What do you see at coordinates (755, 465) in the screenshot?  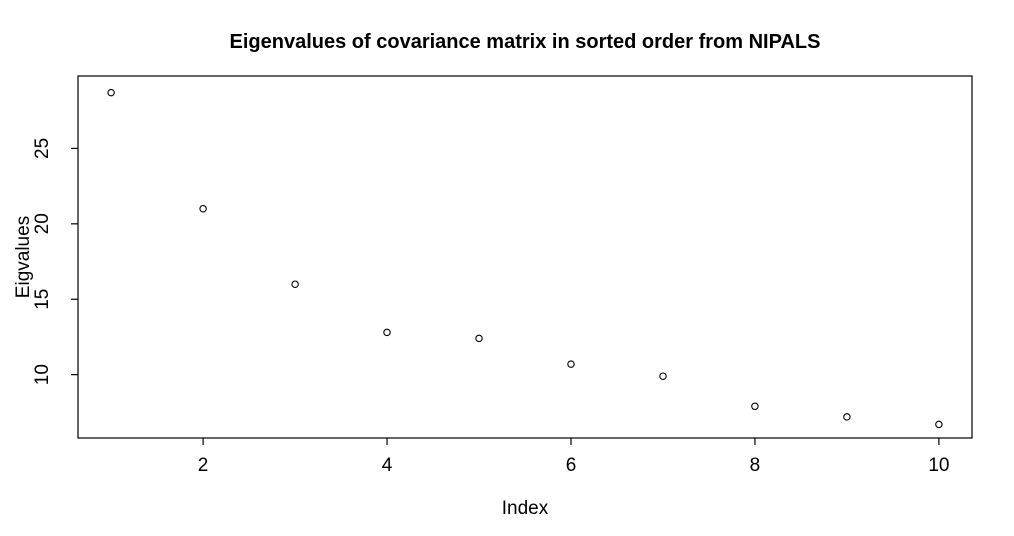 I see `x-tick-label: 8` at bounding box center [755, 465].